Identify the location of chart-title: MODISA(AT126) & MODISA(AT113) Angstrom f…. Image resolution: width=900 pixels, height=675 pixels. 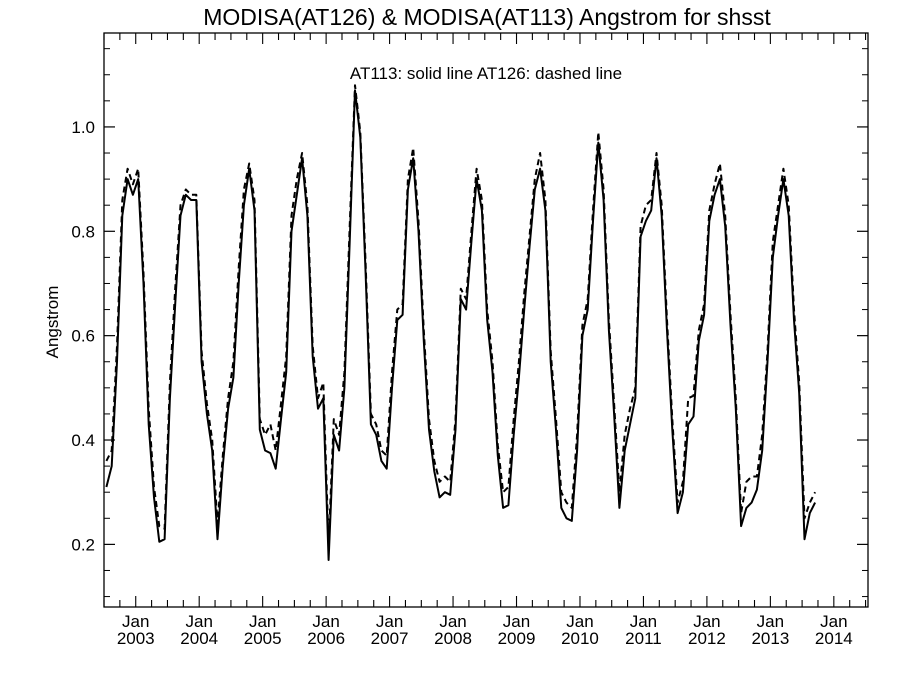
(487, 17).